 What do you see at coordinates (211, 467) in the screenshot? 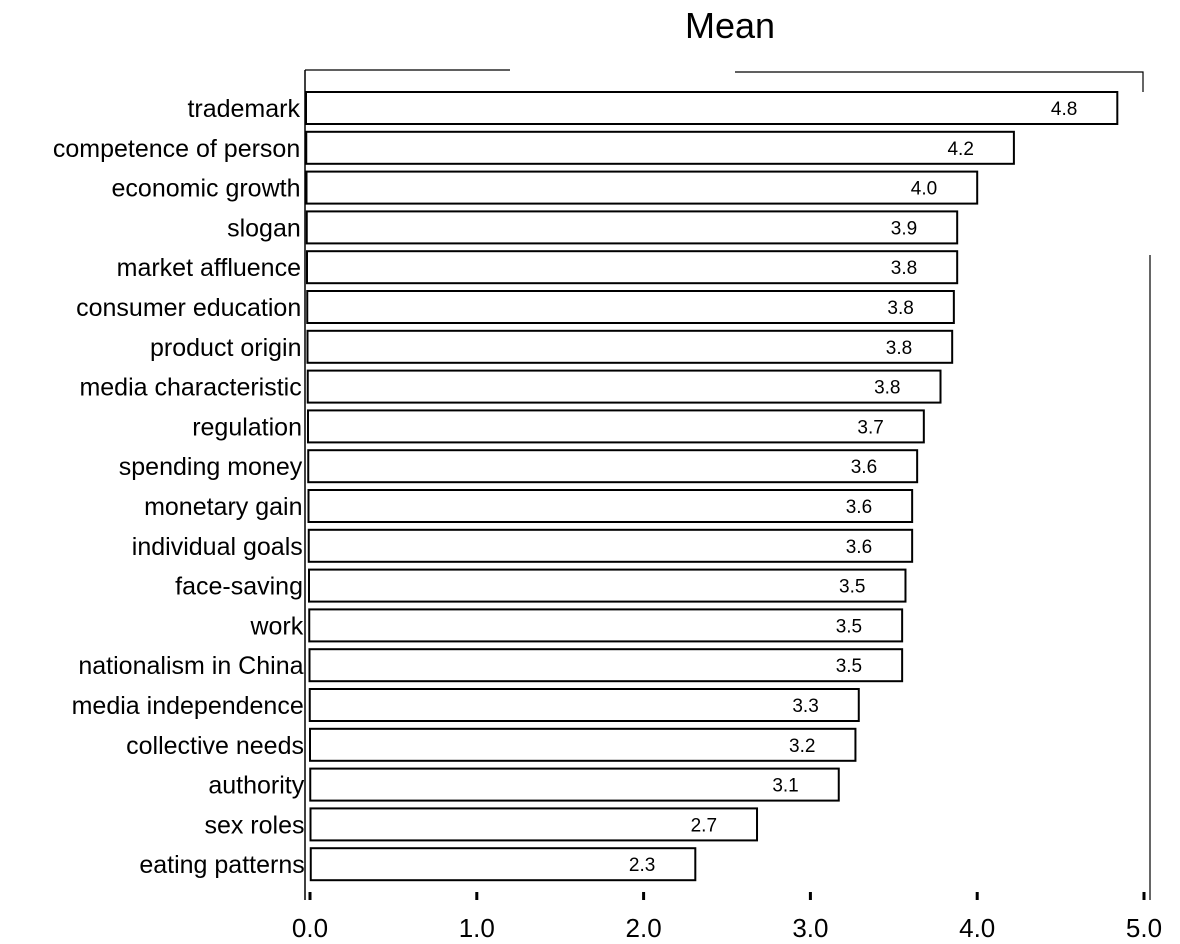
I see `category-label: spending money` at bounding box center [211, 467].